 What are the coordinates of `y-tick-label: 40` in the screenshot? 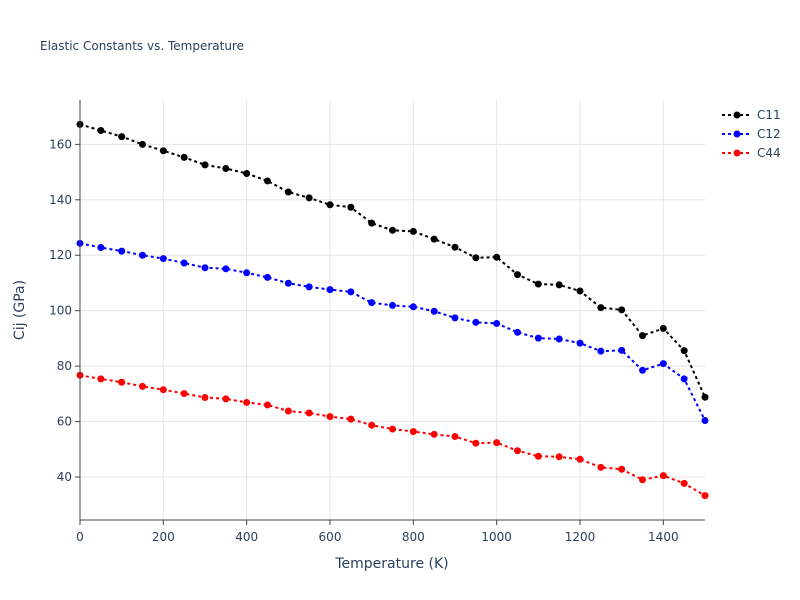 It's located at (64, 477).